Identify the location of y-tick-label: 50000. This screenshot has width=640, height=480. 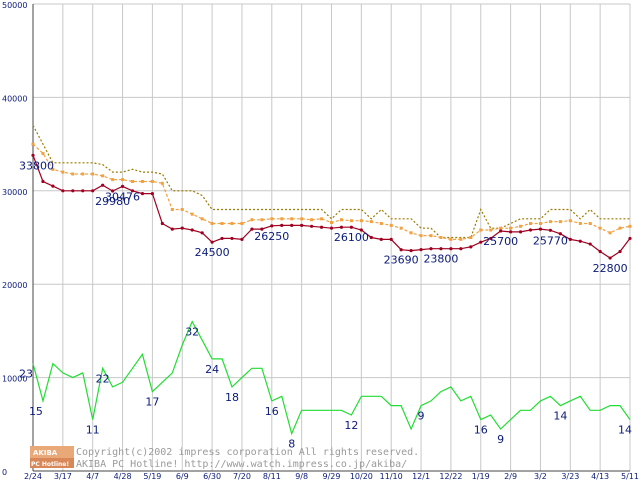
(14, 5).